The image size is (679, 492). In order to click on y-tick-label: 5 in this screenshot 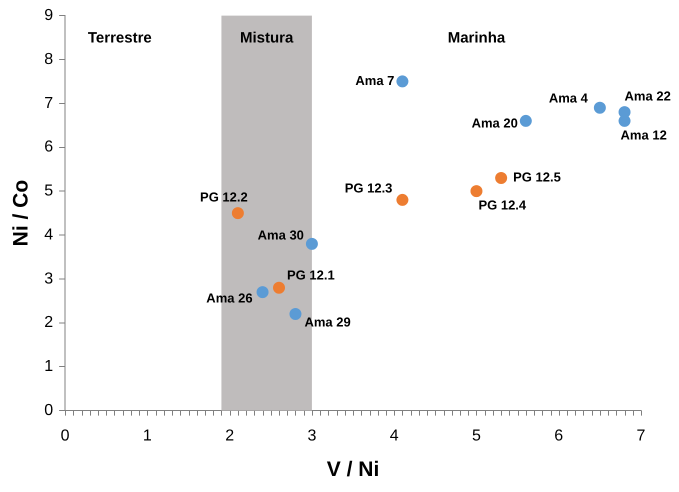, I will do `click(49, 191)`.